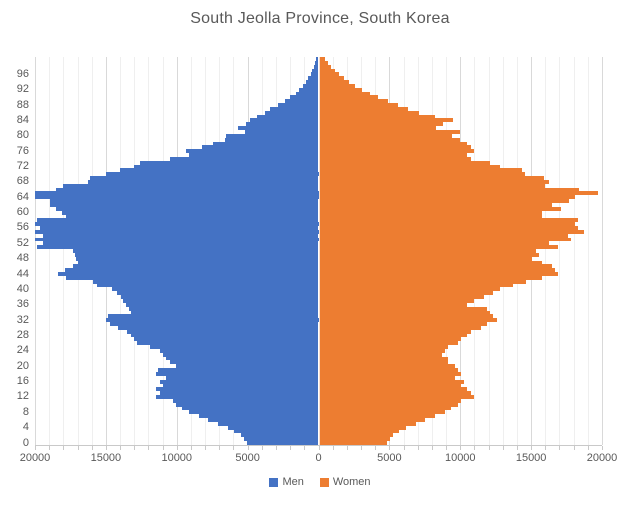  Describe the element at coordinates (22, 242) in the screenshot. I see `y-axis-label: 52` at that location.